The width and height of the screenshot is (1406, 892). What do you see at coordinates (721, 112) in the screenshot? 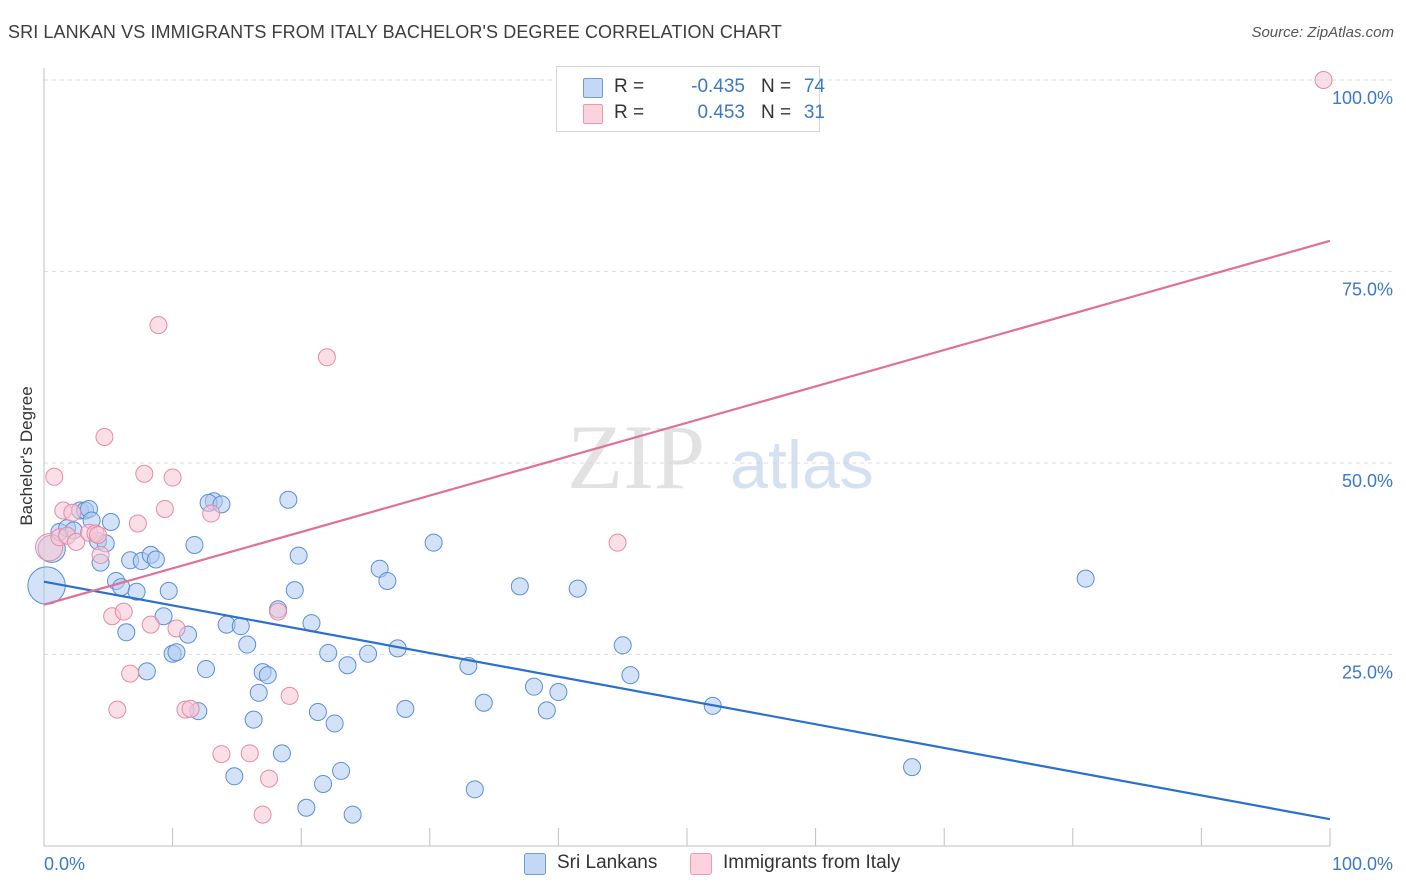
I see `r-value: 0.453` at bounding box center [721, 112].